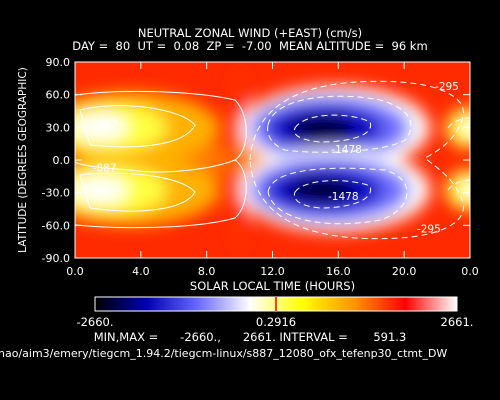 This screenshot has height=400, width=500. I want to click on y-tick-label: 60.0, so click(58, 95).